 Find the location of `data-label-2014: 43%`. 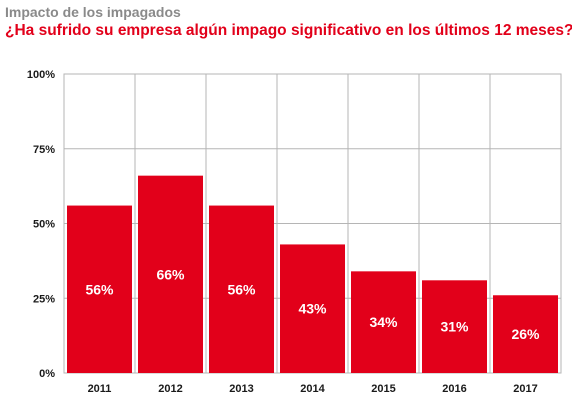

data-label-2014: 43% is located at coordinates (312, 309).